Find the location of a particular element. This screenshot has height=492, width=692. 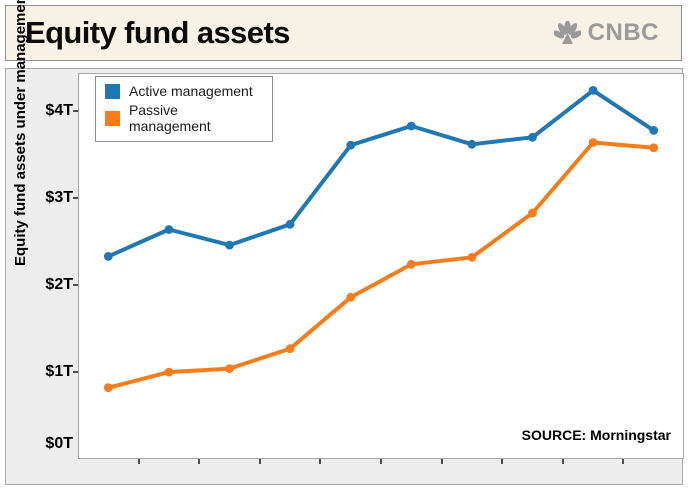

legend-label: Passive management is located at coordinates (169, 118).